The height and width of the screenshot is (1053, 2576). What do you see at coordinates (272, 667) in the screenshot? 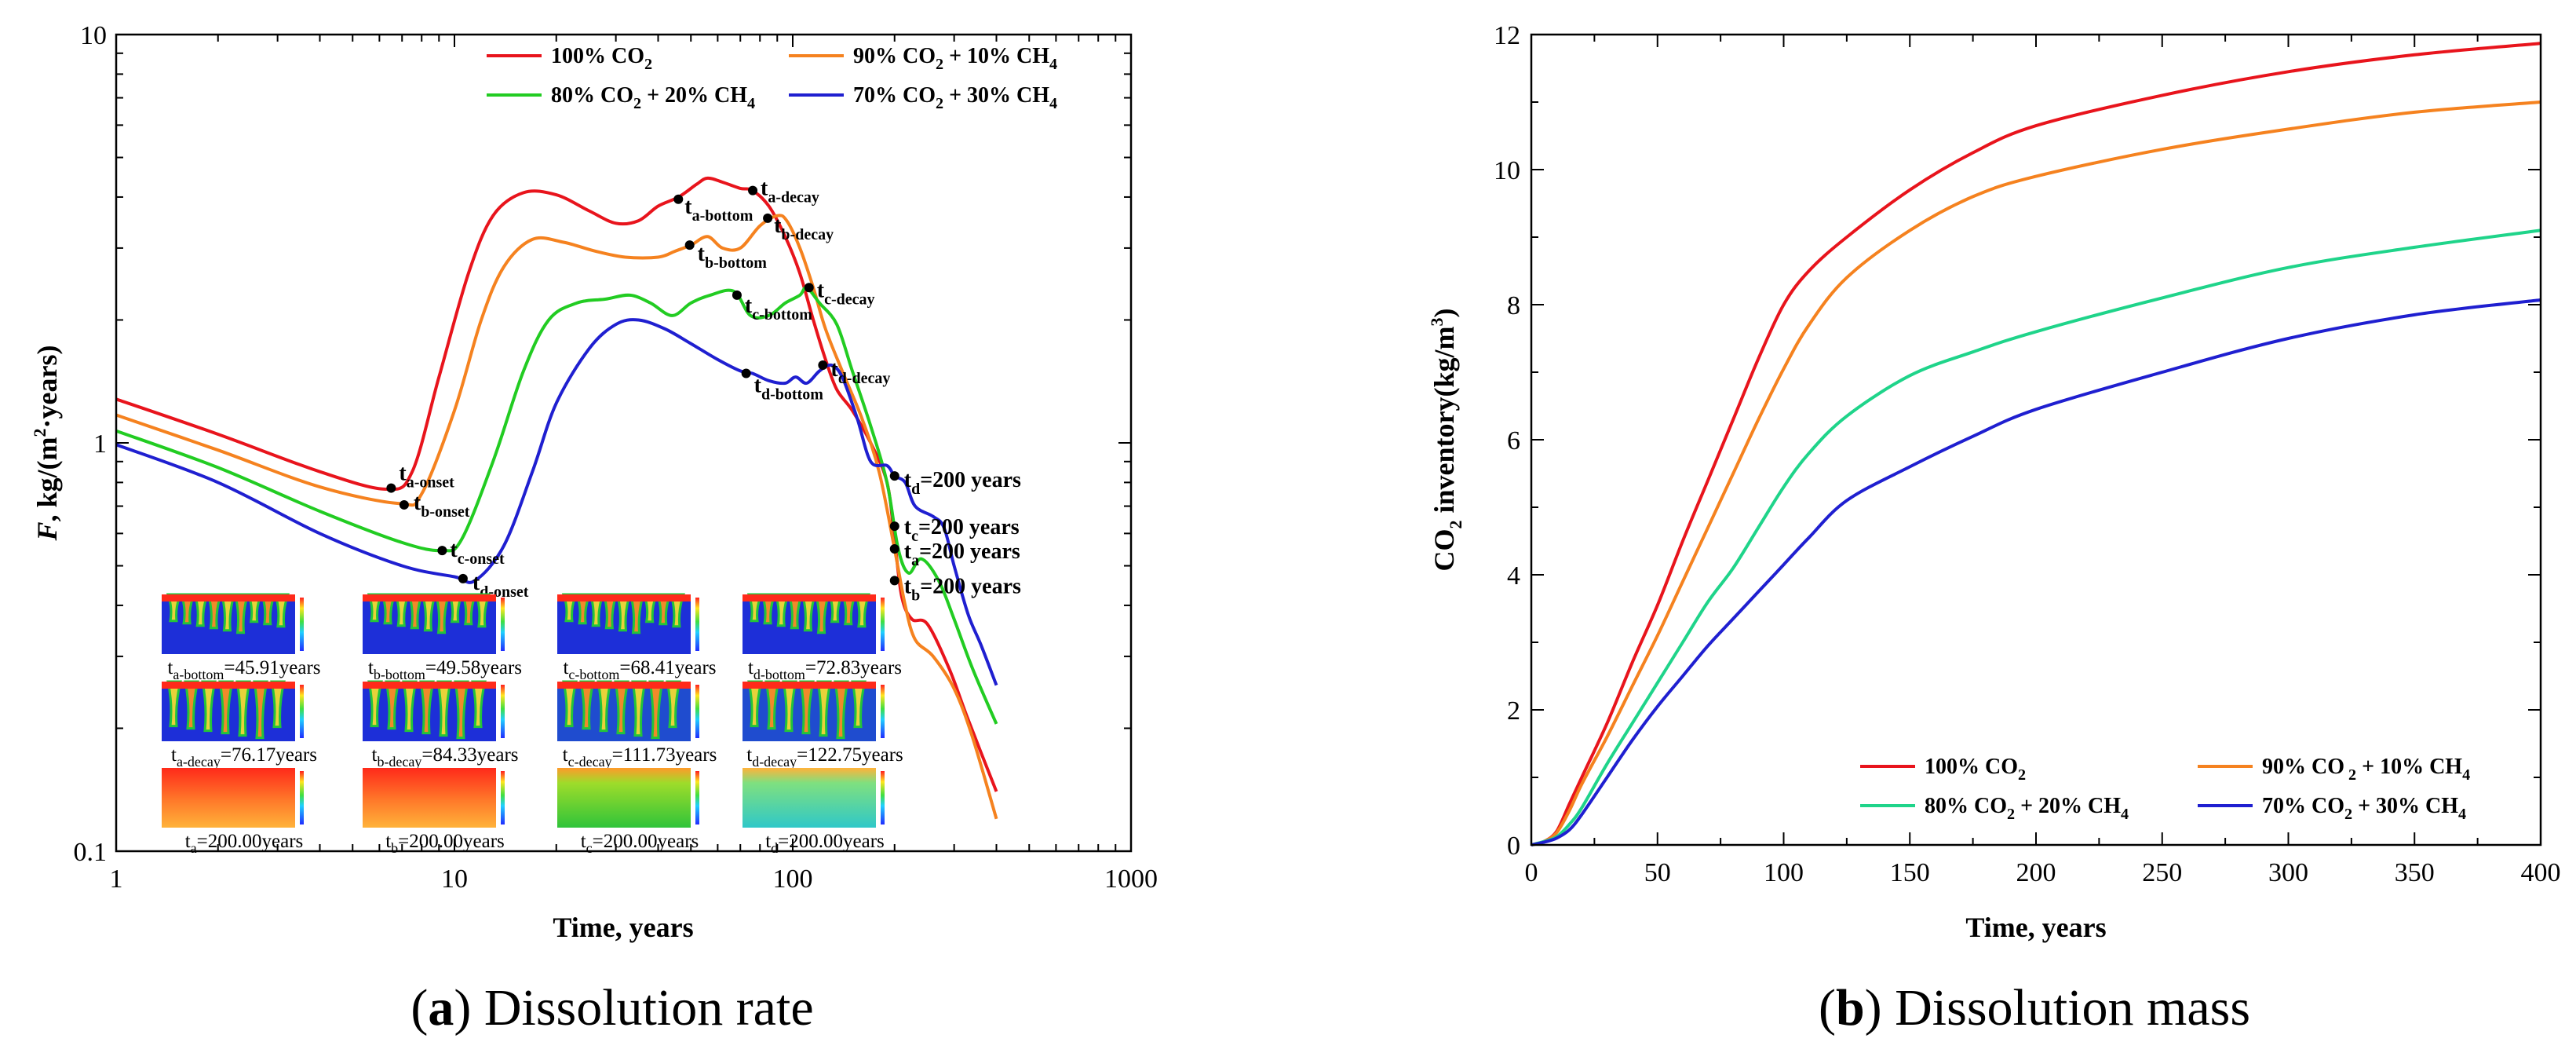
I see `snapshot-caption-value: =45.91years` at bounding box center [272, 667].